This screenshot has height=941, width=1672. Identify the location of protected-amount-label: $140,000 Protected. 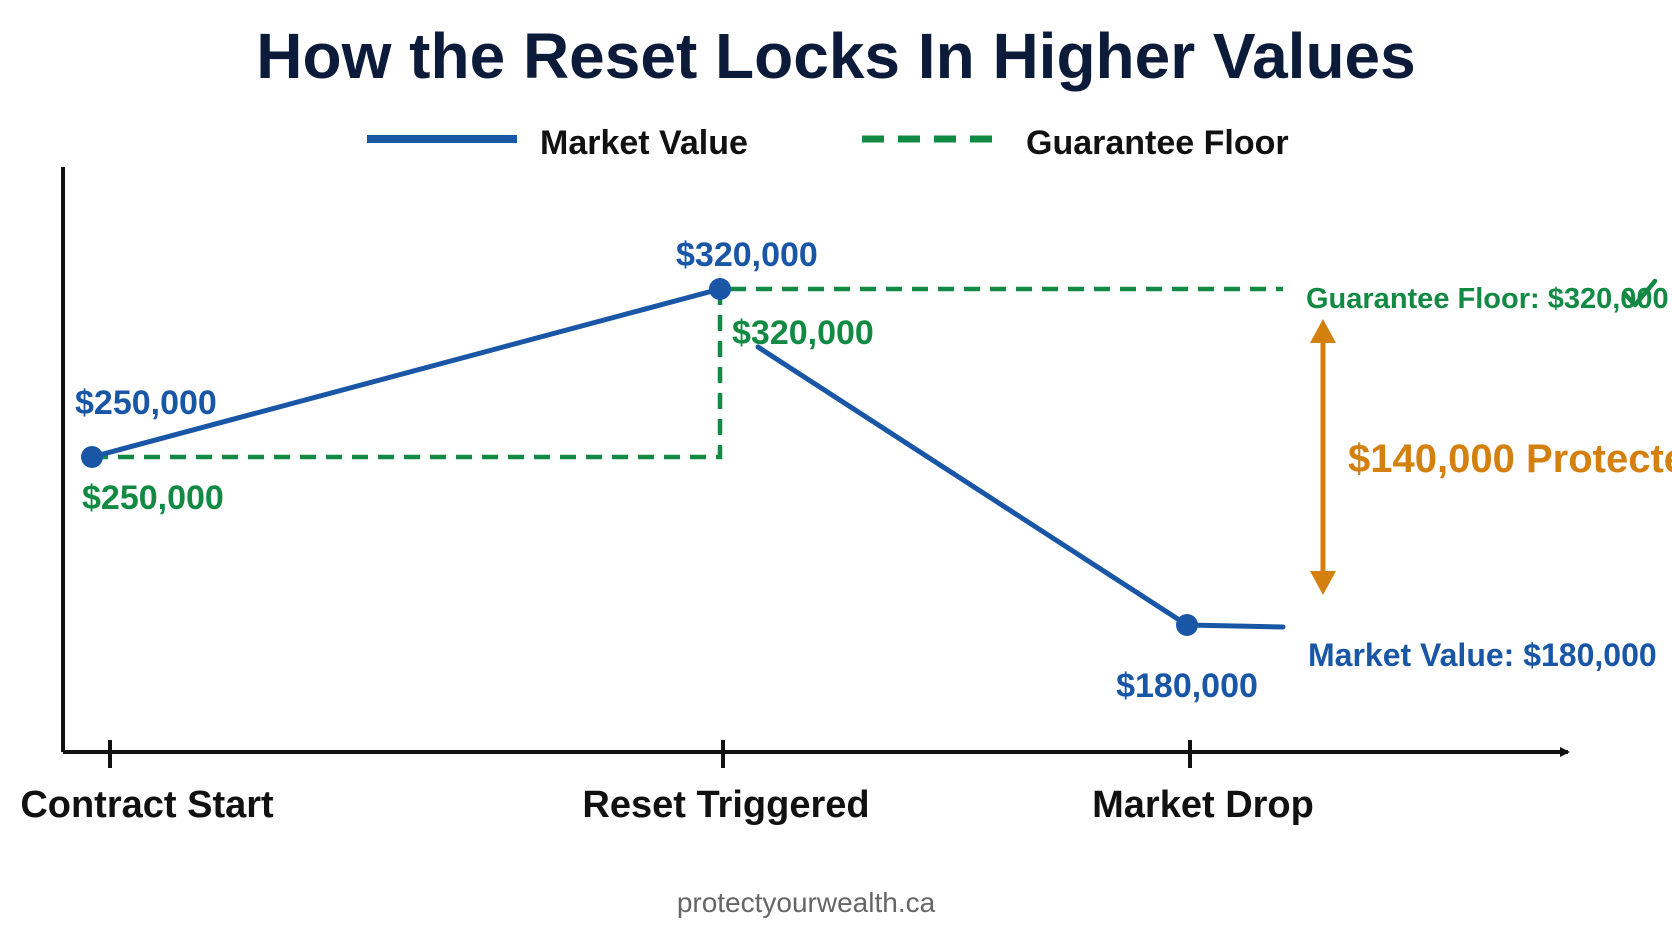
(1510, 459).